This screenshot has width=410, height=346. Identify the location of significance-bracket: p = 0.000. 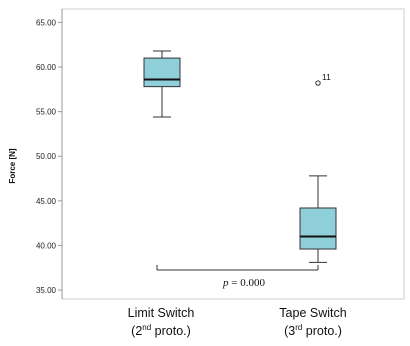
(237, 277).